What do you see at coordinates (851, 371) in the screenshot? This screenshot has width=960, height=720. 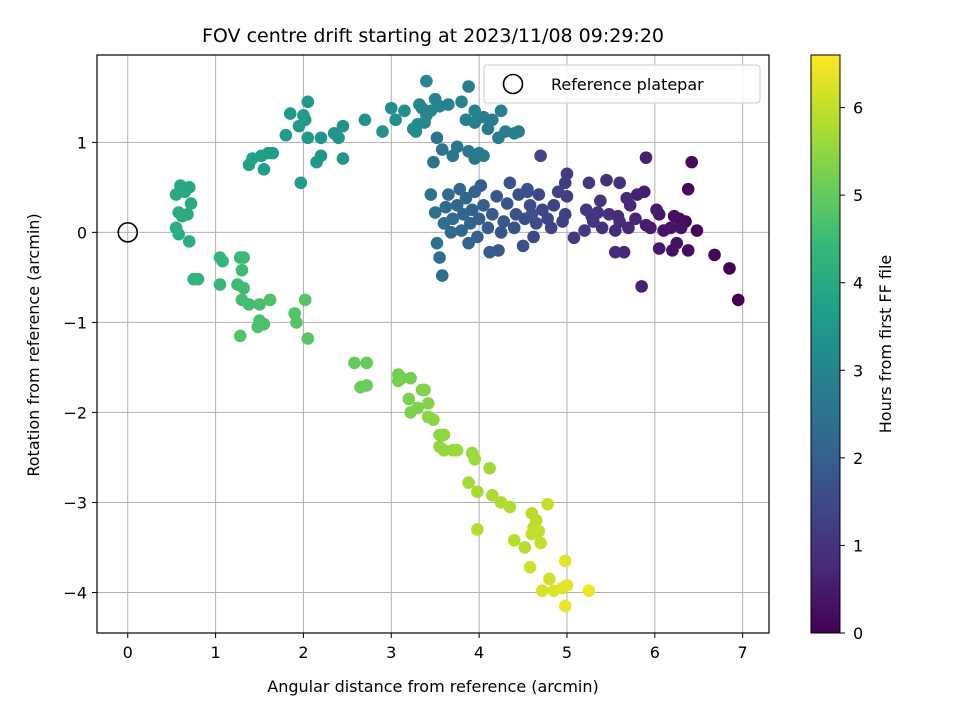 I see `colorbar-ticks: 0 1 2 3 4 5 6` at bounding box center [851, 371].